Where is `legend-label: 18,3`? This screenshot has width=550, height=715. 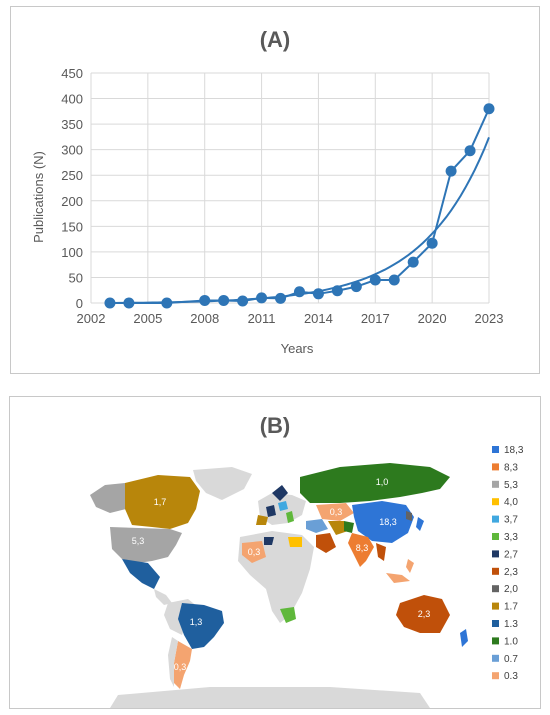 legend-label: 18,3 is located at coordinates (514, 450).